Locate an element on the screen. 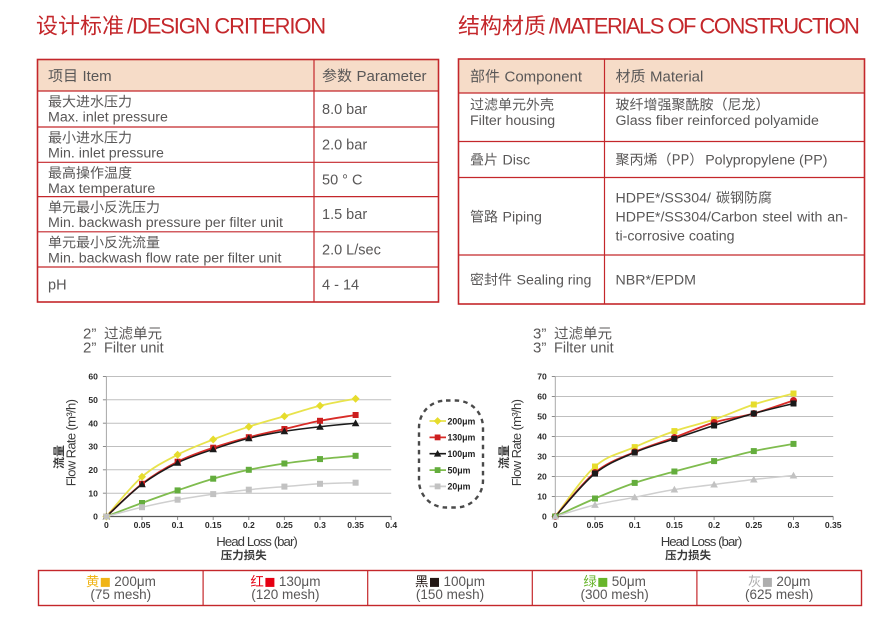 The height and width of the screenshot is (625, 885). svg-text: /MATERIALS OF CONSTRUCTION is located at coordinates (704, 26).